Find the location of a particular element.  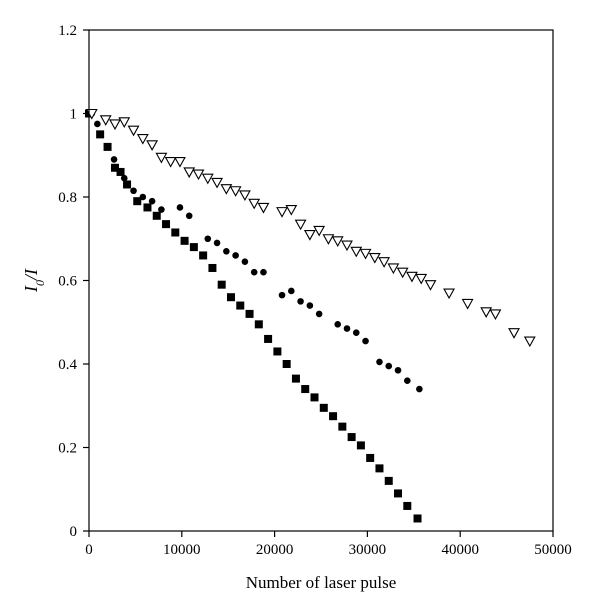

y-tick-label: 1.2 is located at coordinates (67, 31).